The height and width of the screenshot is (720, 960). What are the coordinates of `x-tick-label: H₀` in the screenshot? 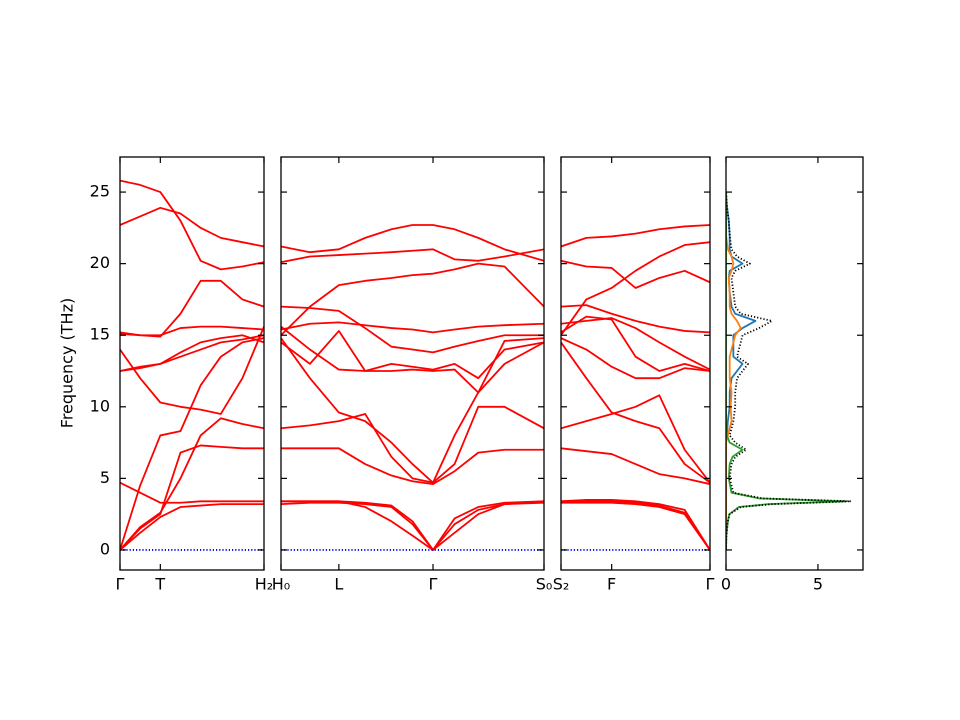 It's located at (281, 584).